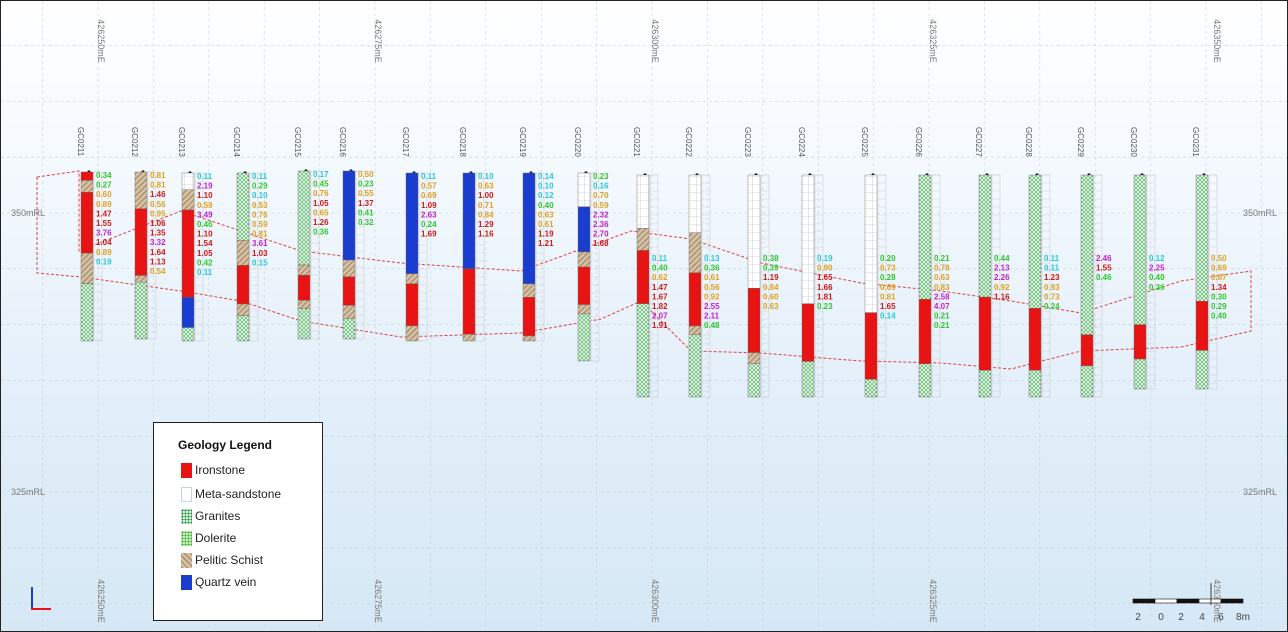 Image resolution: width=1288 pixels, height=632 pixels. Describe the element at coordinates (205, 186) in the screenshot. I see `assay-value: 2.19` at that location.